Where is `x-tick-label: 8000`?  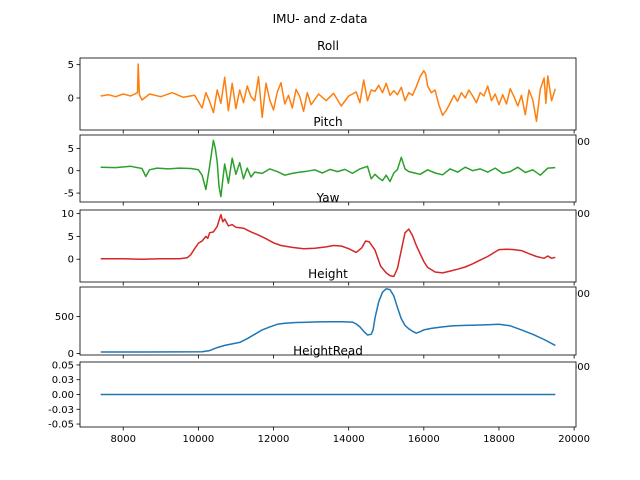 x-tick-label: 8000 is located at coordinates (122, 439).